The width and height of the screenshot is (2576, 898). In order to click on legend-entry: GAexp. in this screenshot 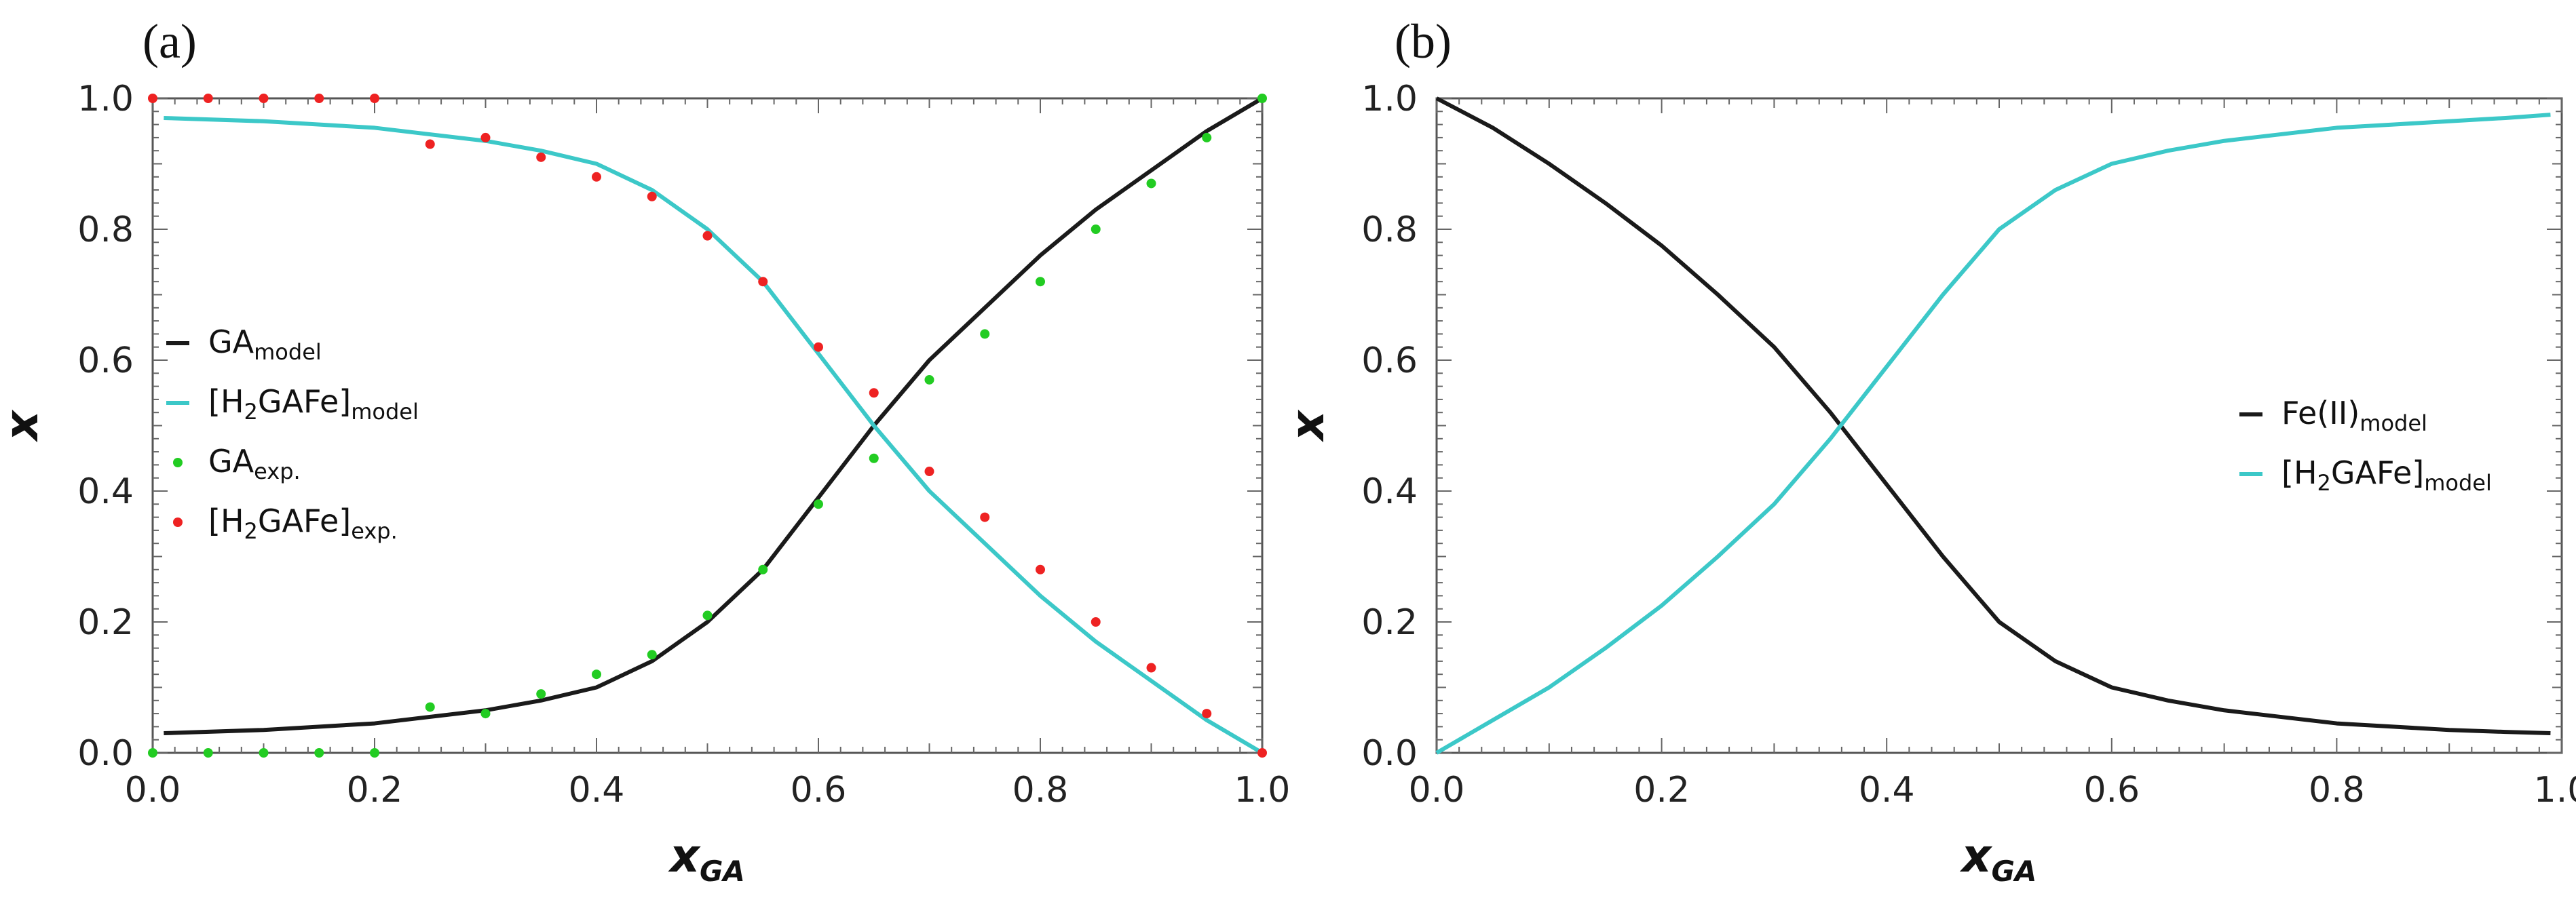, I will do `click(254, 463)`.